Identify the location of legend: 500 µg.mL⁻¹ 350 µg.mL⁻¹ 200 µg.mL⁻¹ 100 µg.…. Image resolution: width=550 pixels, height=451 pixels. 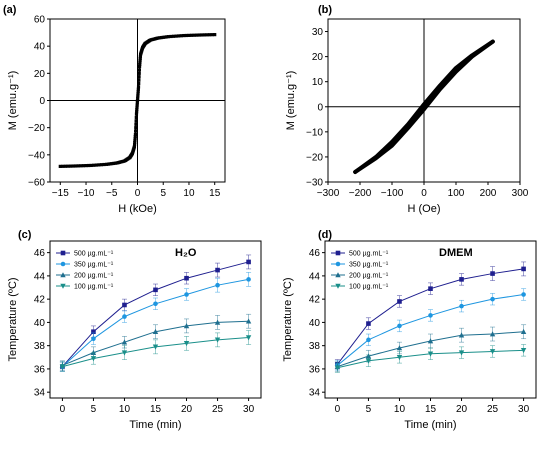
(85, 271).